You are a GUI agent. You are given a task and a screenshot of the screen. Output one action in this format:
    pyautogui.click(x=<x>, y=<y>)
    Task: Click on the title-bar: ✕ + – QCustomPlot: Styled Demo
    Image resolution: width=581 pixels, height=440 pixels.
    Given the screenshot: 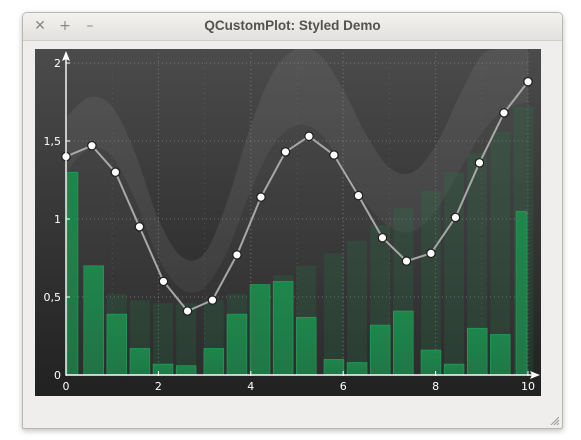 What is the action you would take?
    pyautogui.click(x=292, y=27)
    